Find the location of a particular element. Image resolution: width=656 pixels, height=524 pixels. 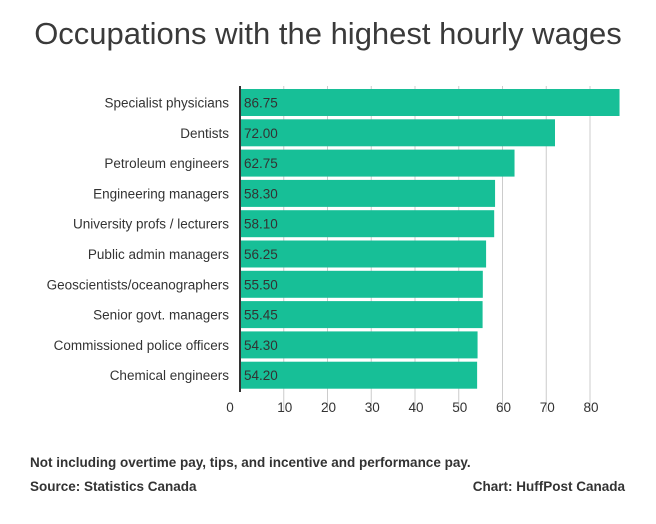

category-label: Public admin managers is located at coordinates (158, 254).